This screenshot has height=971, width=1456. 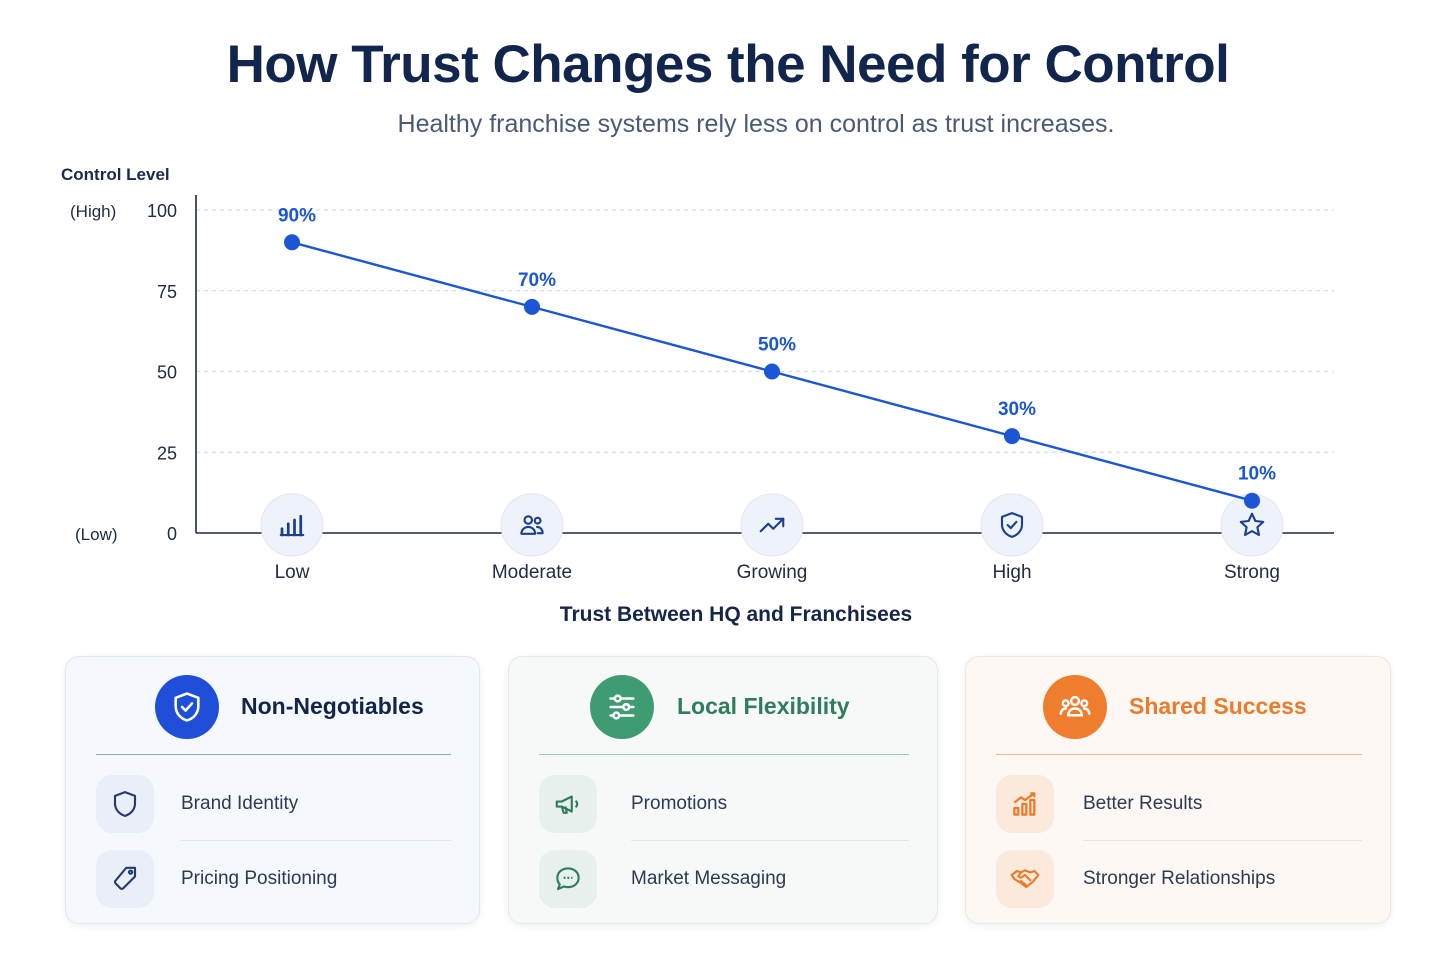 What do you see at coordinates (537, 280) in the screenshot?
I see `data-label: 70%` at bounding box center [537, 280].